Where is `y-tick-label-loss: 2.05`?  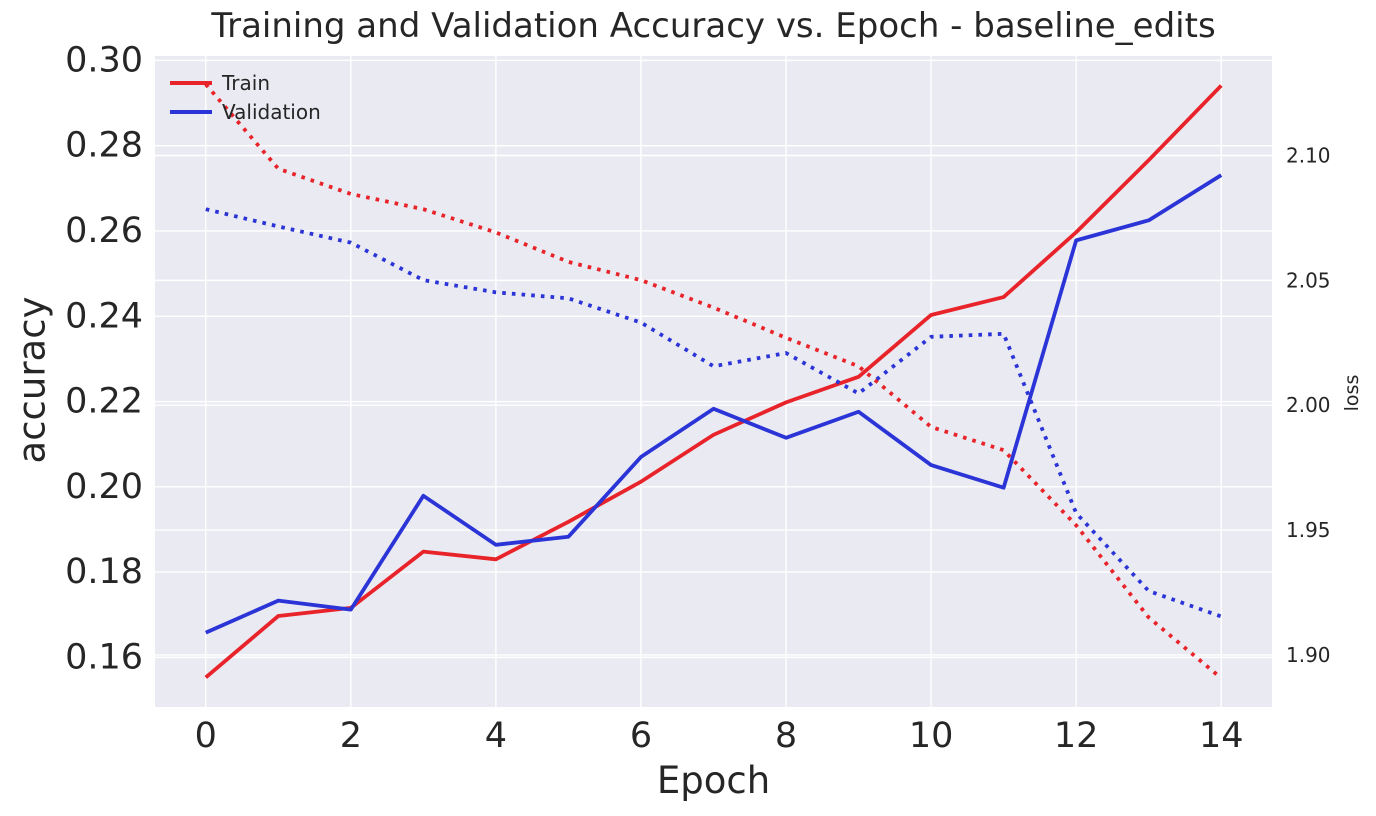 y-tick-label-loss: 2.05 is located at coordinates (1308, 280).